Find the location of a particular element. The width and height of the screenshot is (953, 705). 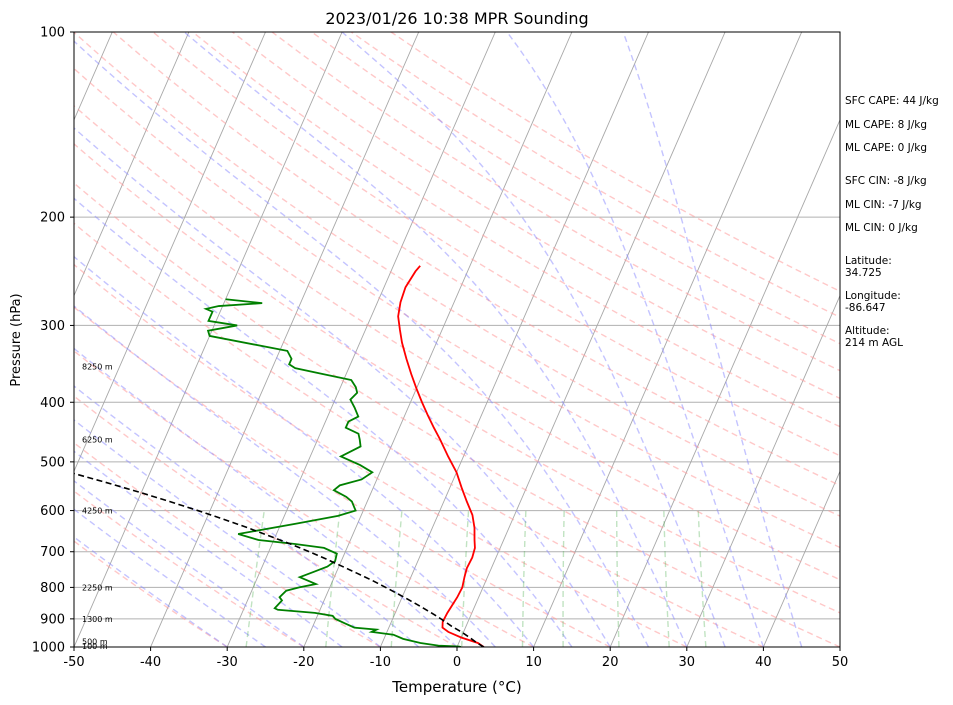

y-tick-label: 300 is located at coordinates (52, 326).